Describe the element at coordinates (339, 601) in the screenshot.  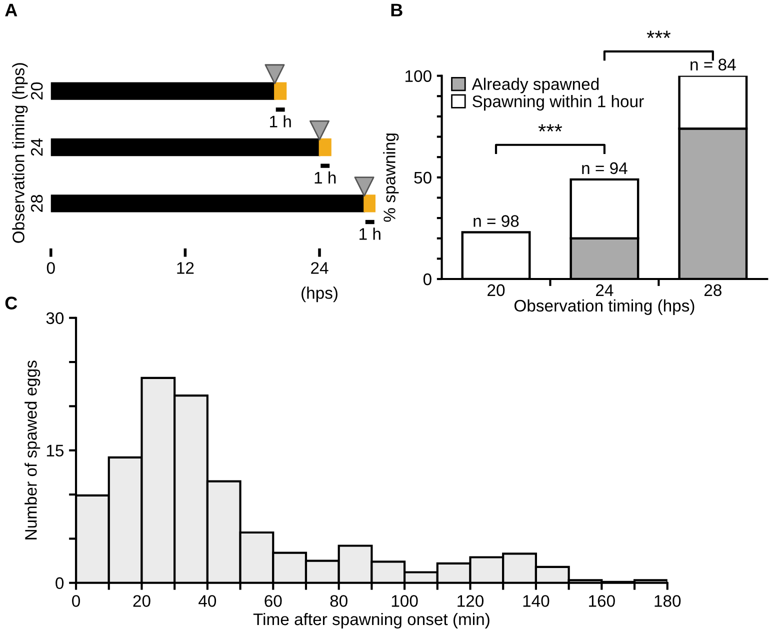
I see `x-tick-label: 80` at that location.